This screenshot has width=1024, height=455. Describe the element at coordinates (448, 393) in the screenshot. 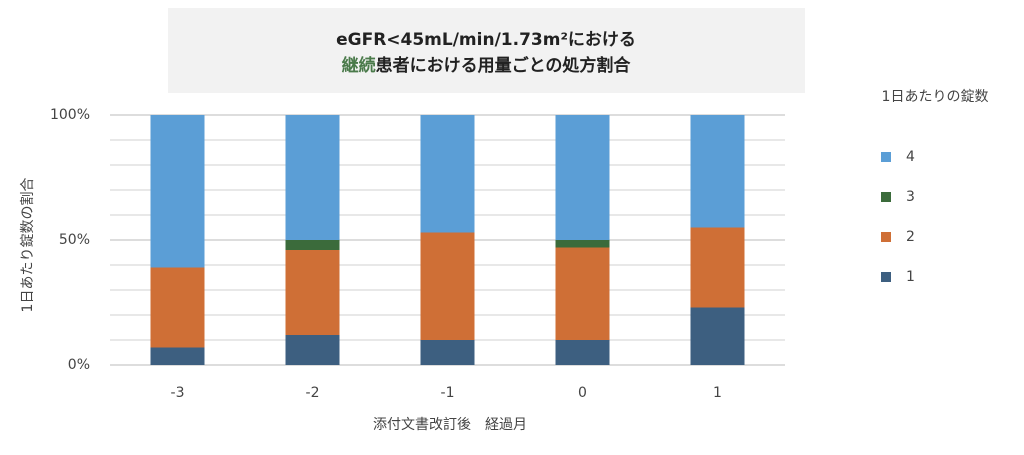

I see `x-tick-label: -1` at that location.